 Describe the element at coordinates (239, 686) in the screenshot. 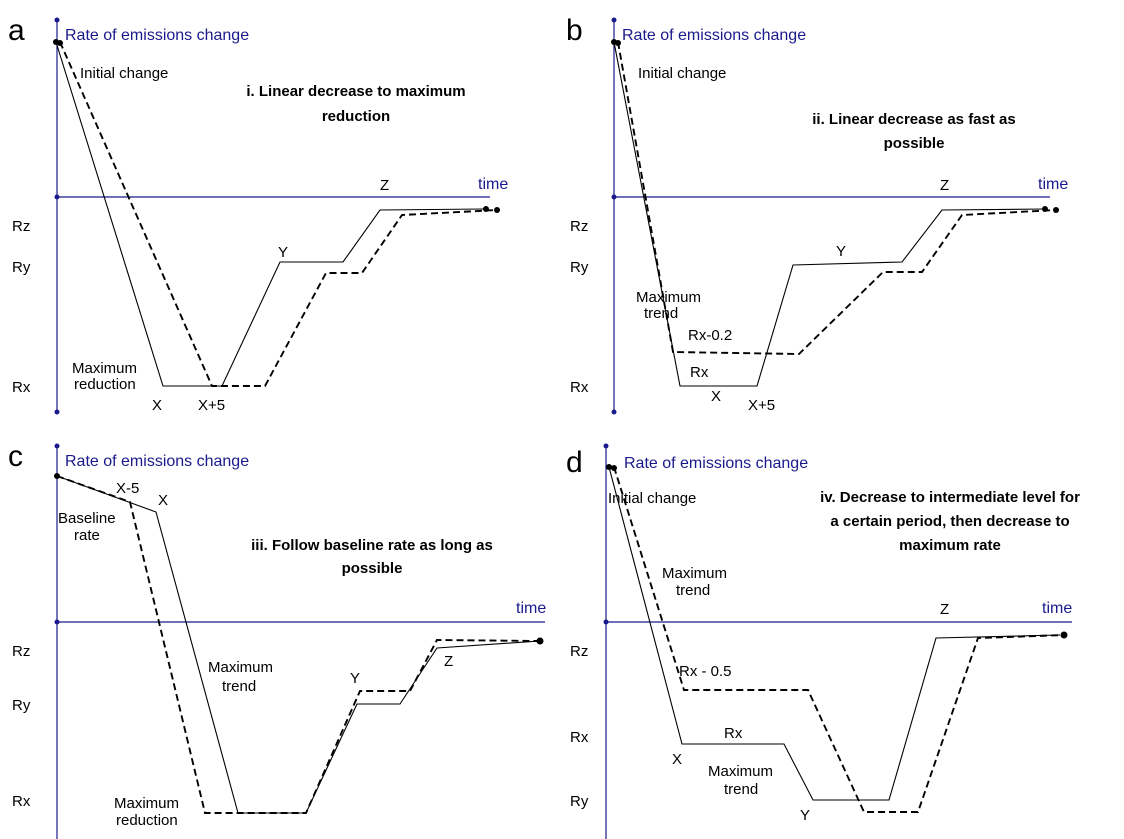

I see `label-max-trend-c-2: trend` at that location.